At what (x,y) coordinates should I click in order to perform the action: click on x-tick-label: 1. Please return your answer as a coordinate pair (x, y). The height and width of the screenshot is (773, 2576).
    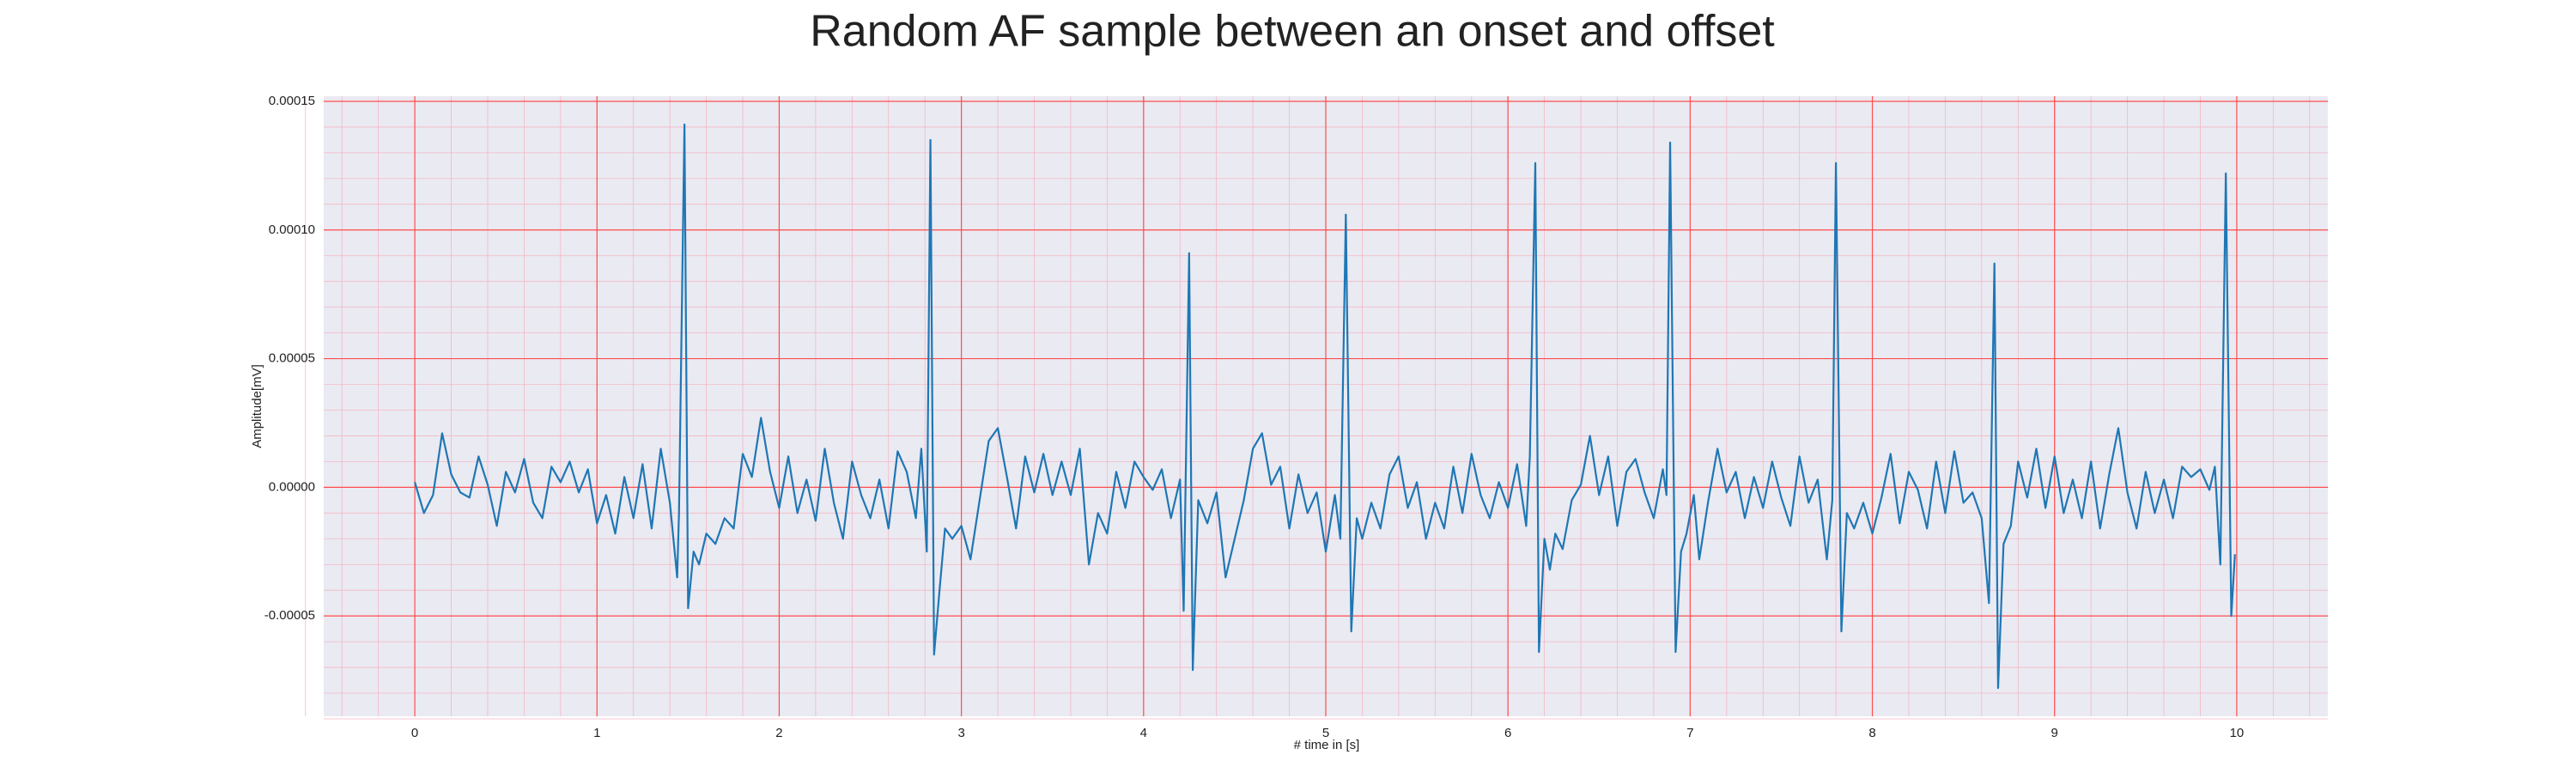
    Looking at the image, I should click on (596, 733).